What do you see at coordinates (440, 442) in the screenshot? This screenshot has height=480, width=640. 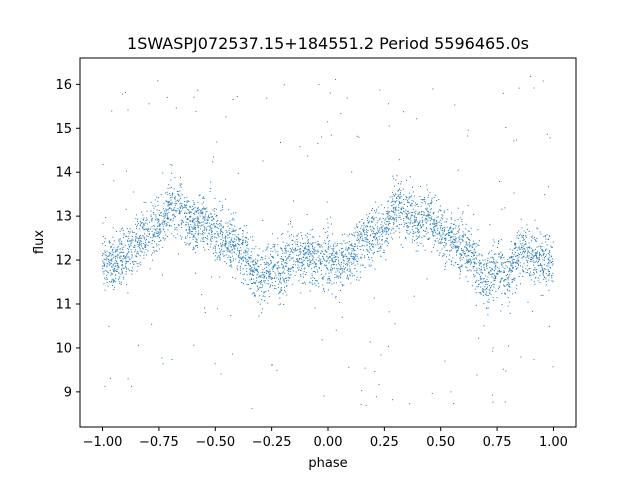 I see `x-tick-label: 0.50` at bounding box center [440, 442].